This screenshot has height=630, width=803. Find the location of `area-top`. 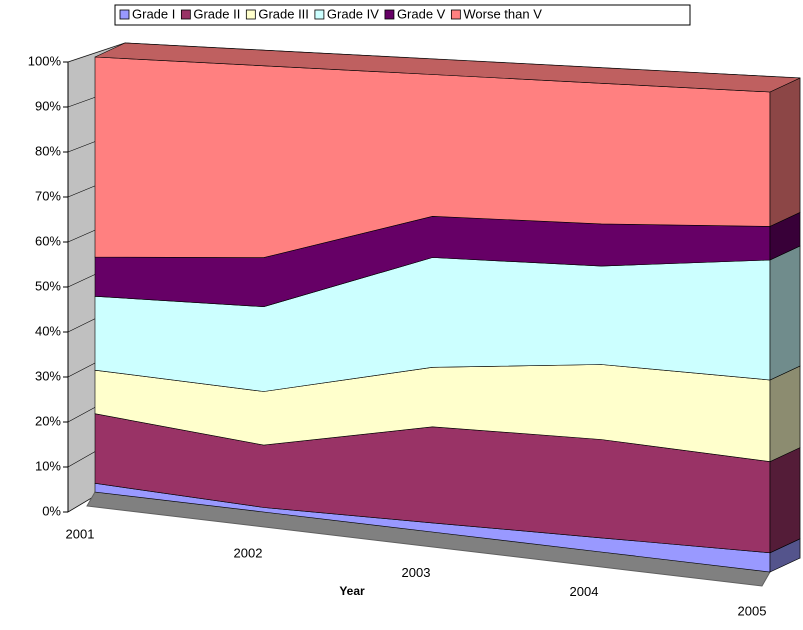

area-top is located at coordinates (447, 67).